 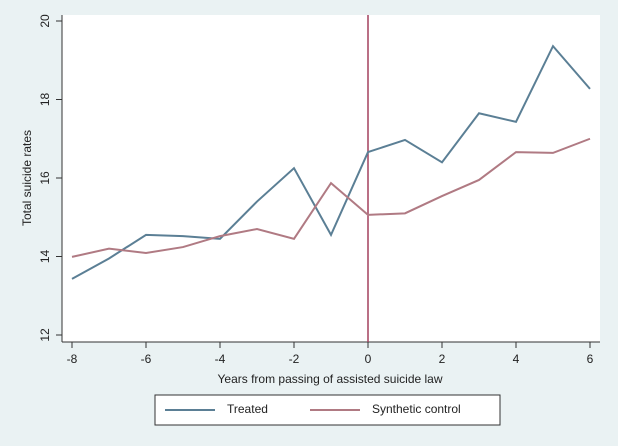 What do you see at coordinates (45, 335) in the screenshot?
I see `y-tick-label: 12` at bounding box center [45, 335].